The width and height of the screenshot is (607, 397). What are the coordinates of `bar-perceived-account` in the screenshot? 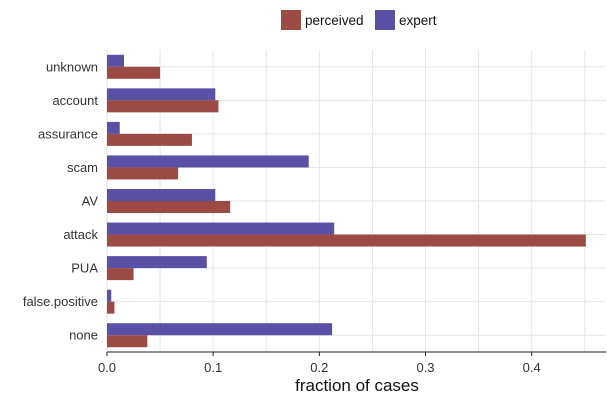 It's located at (163, 106).